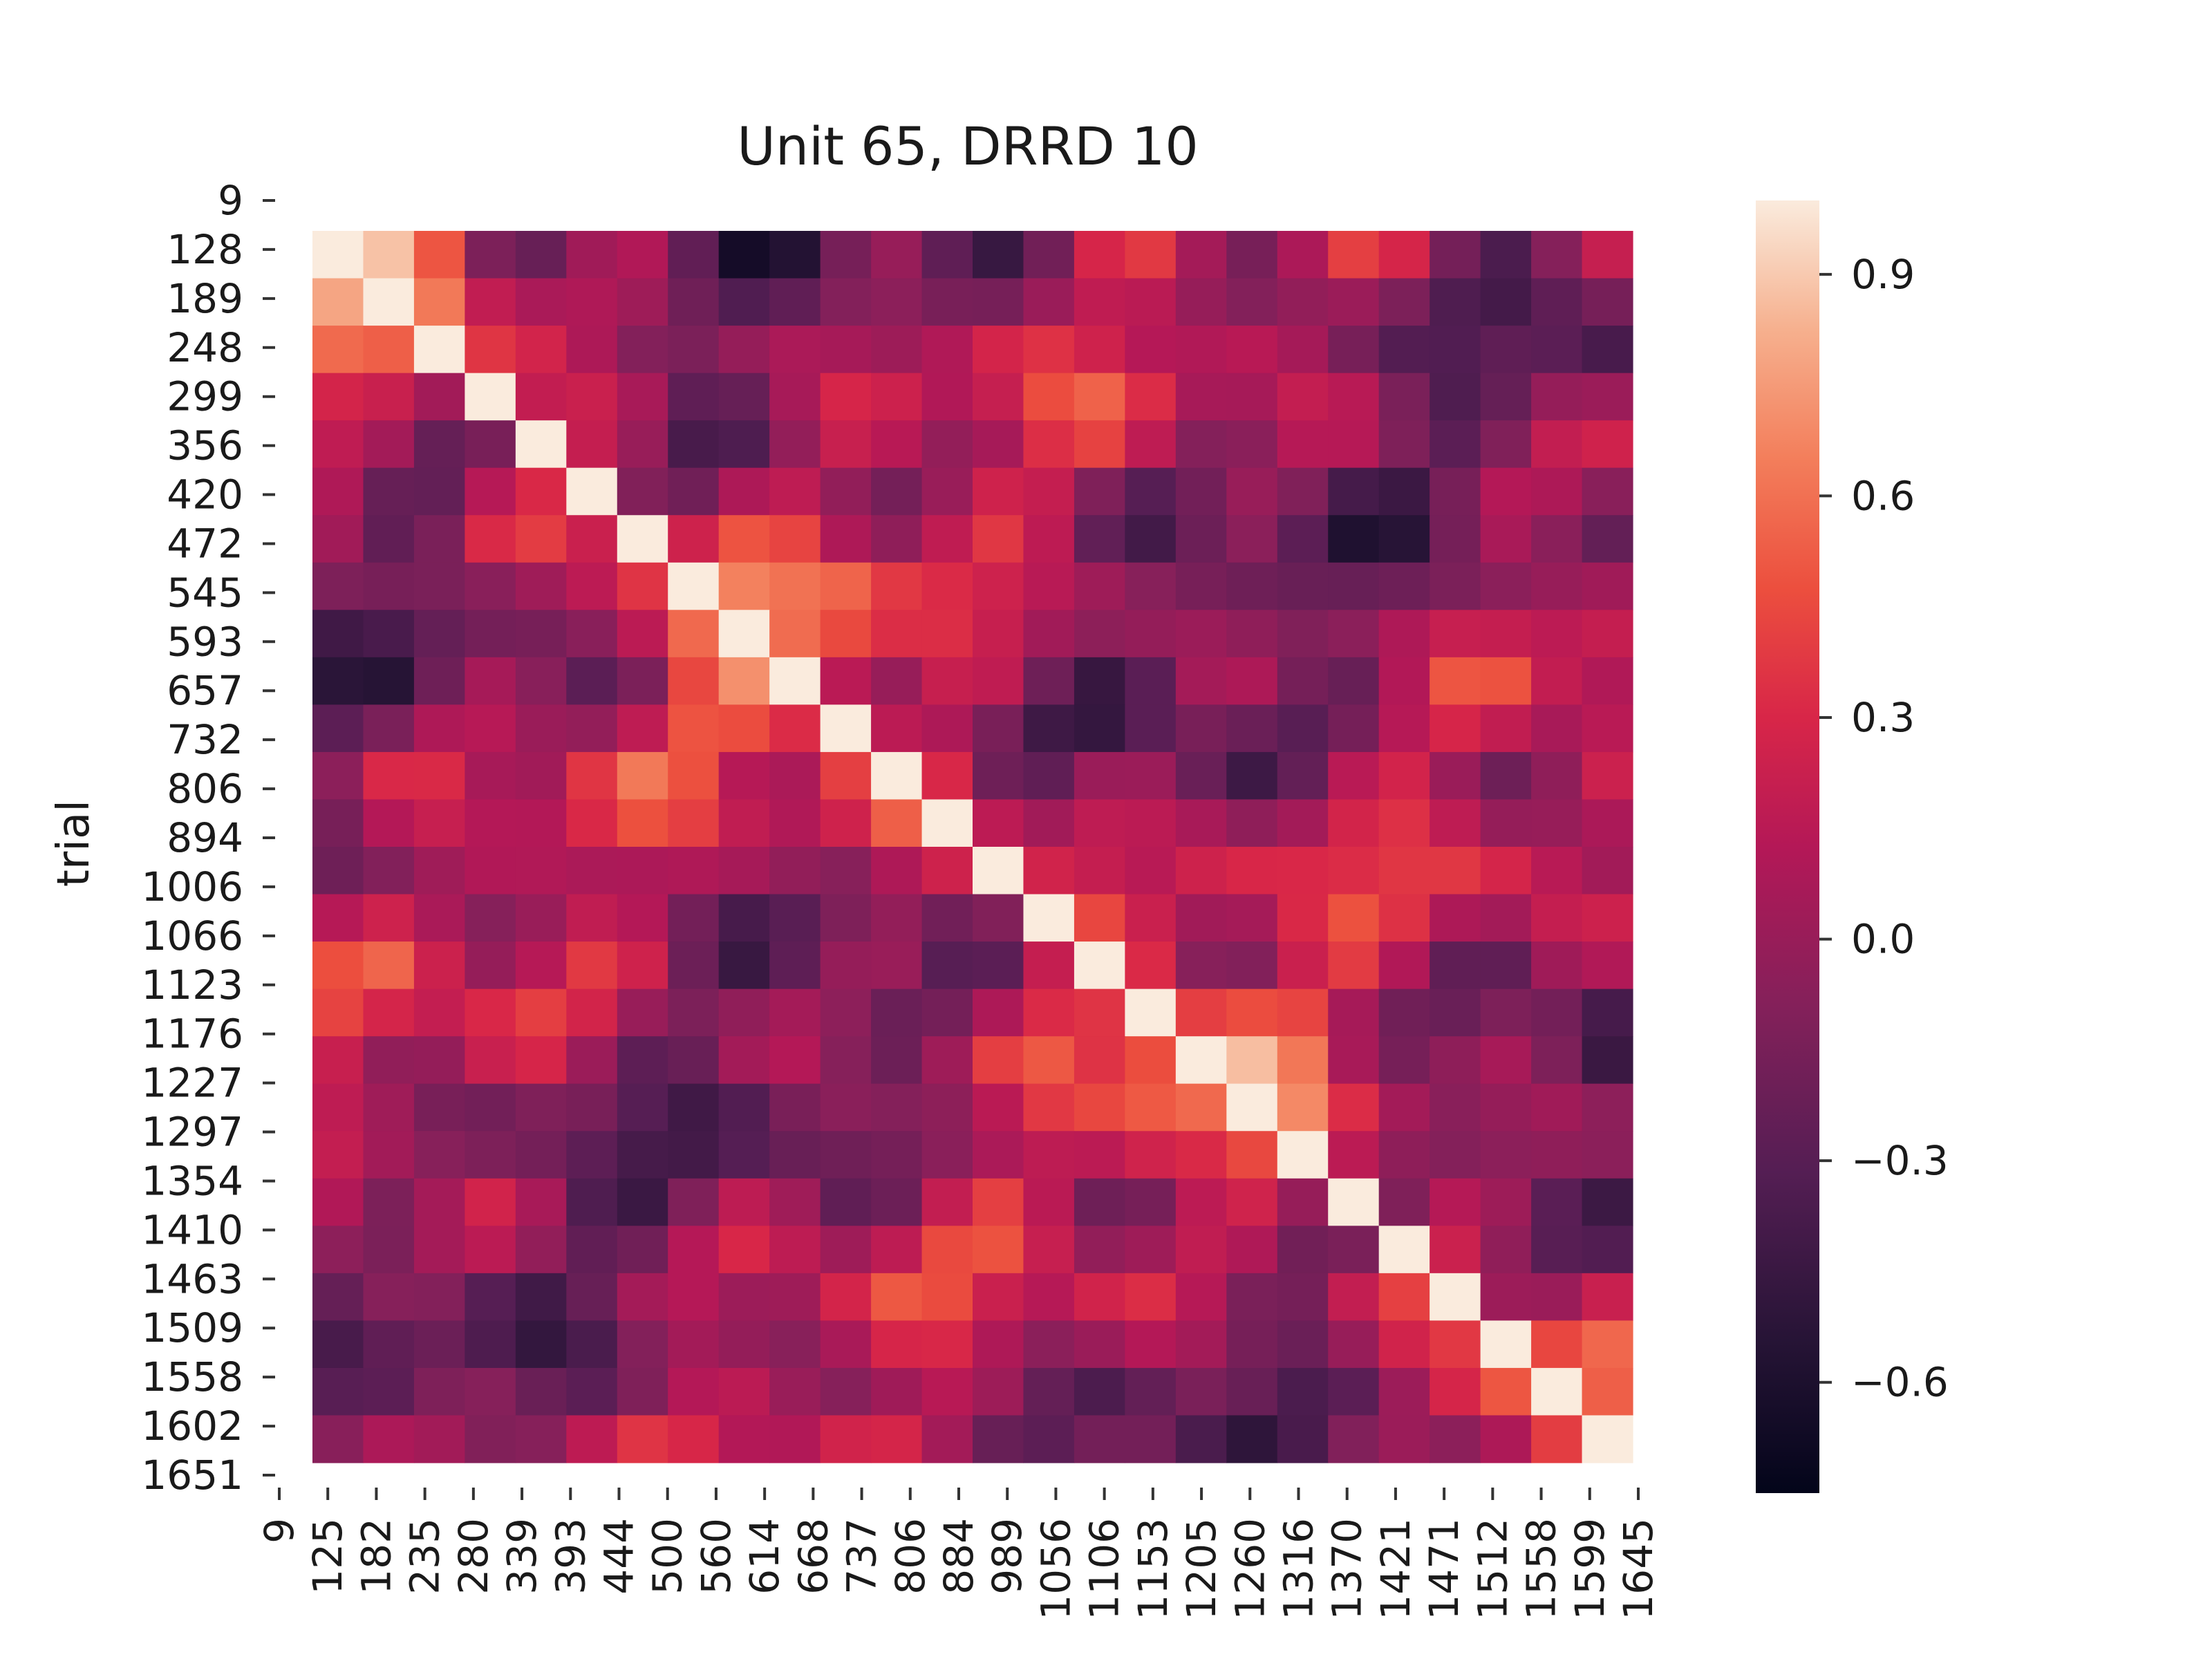  I want to click on y-tick-label: 248, so click(205, 347).